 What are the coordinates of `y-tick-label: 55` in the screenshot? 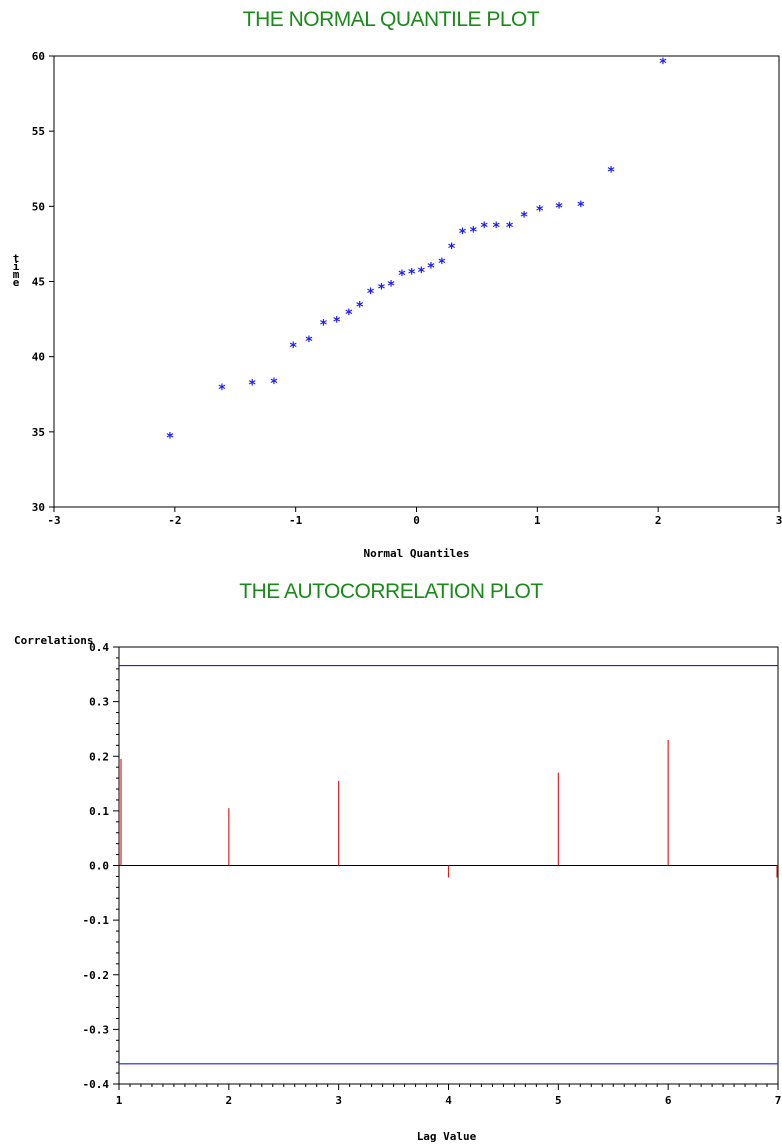 It's located at (38, 131).